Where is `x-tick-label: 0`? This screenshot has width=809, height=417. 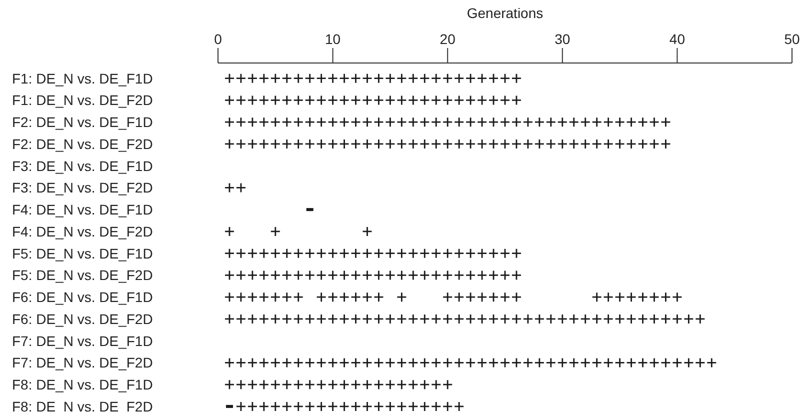
x-tick-label: 0 is located at coordinates (218, 39).